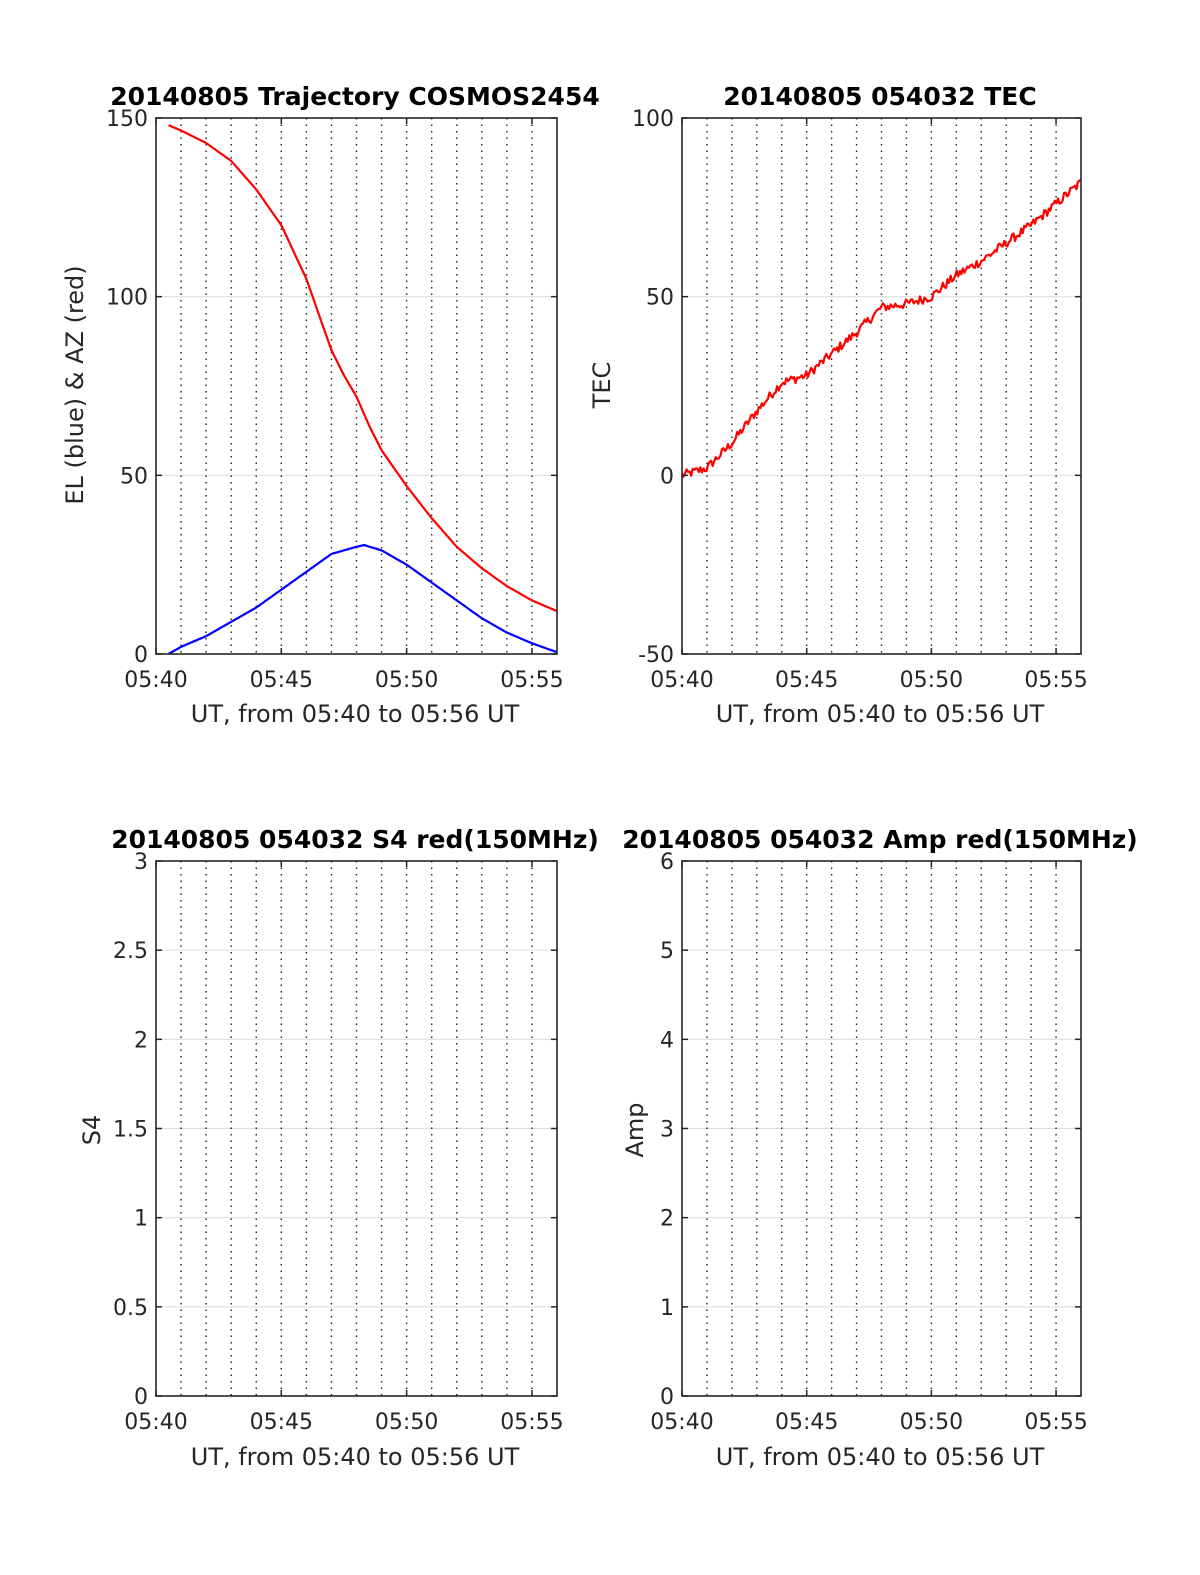 The image size is (1200, 1575). What do you see at coordinates (660, 298) in the screenshot?
I see `tec-y-tick-label: 50` at bounding box center [660, 298].